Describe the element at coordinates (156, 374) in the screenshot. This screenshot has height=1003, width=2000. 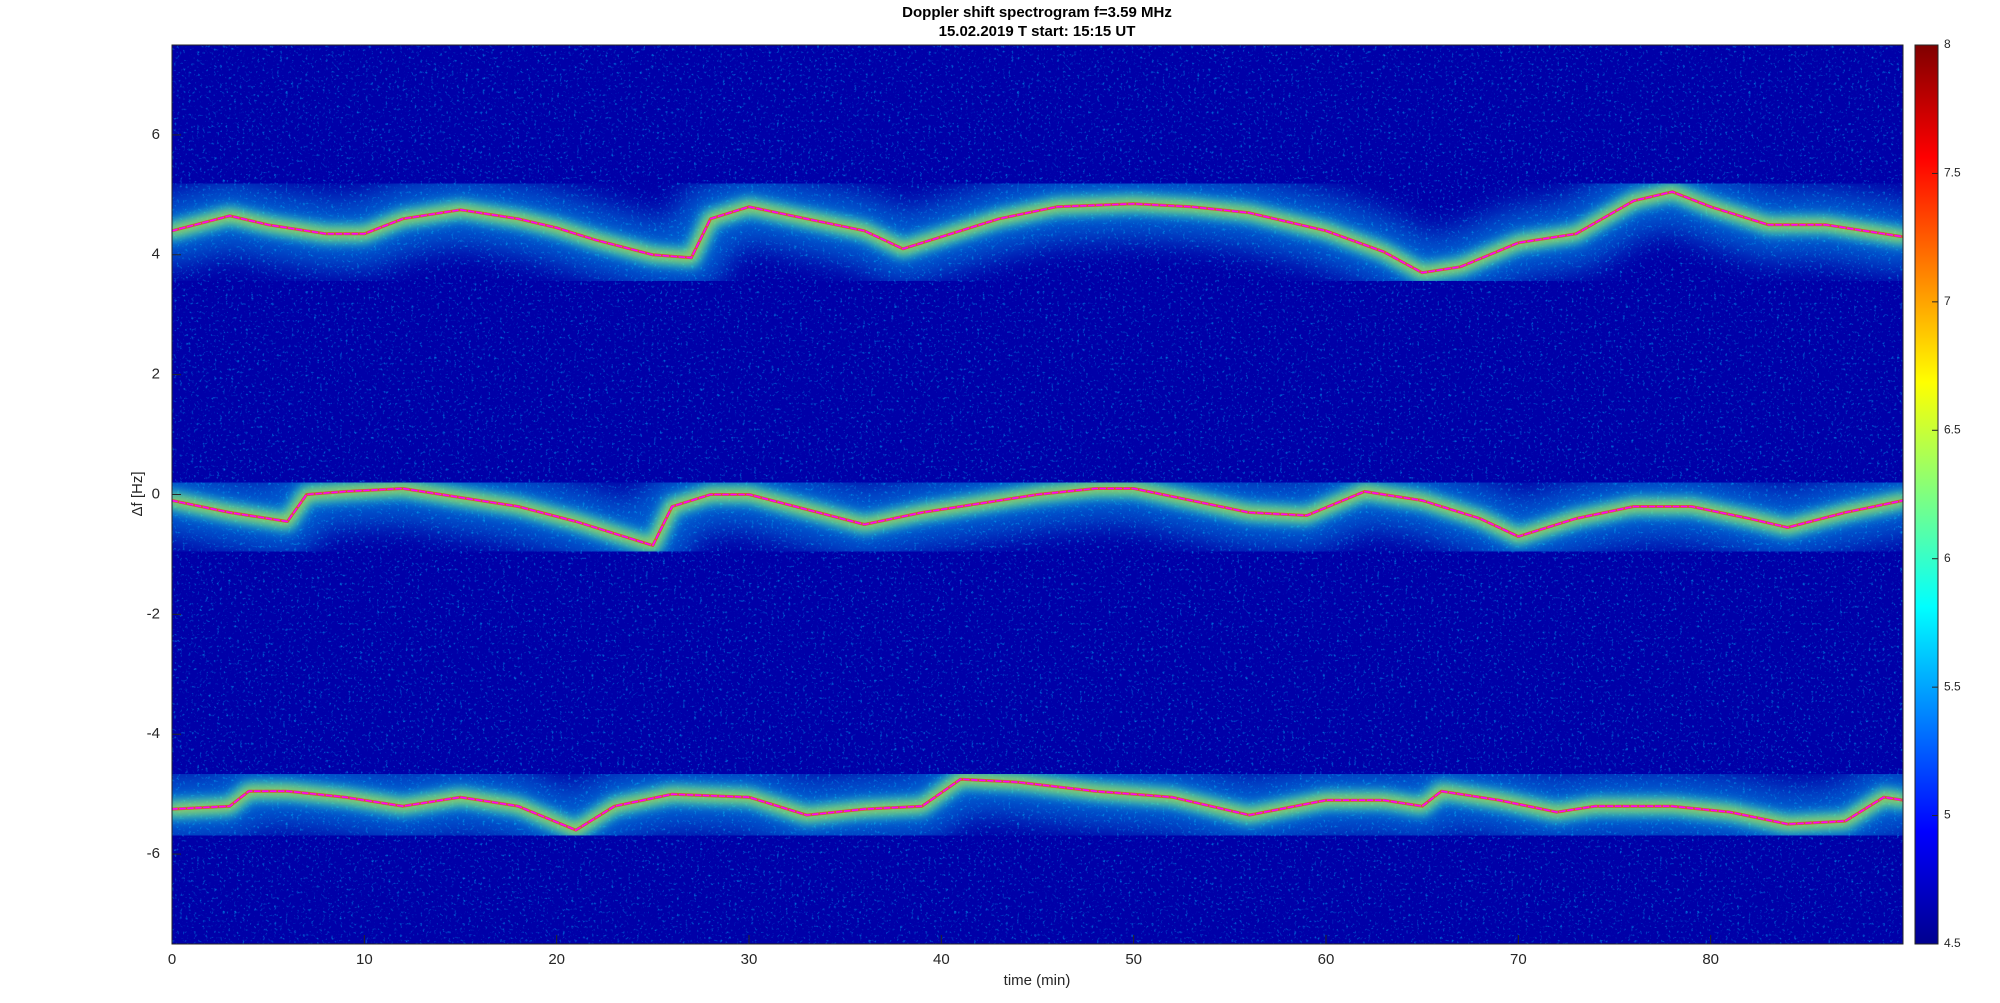
I see `y-tick-label: 2` at that location.